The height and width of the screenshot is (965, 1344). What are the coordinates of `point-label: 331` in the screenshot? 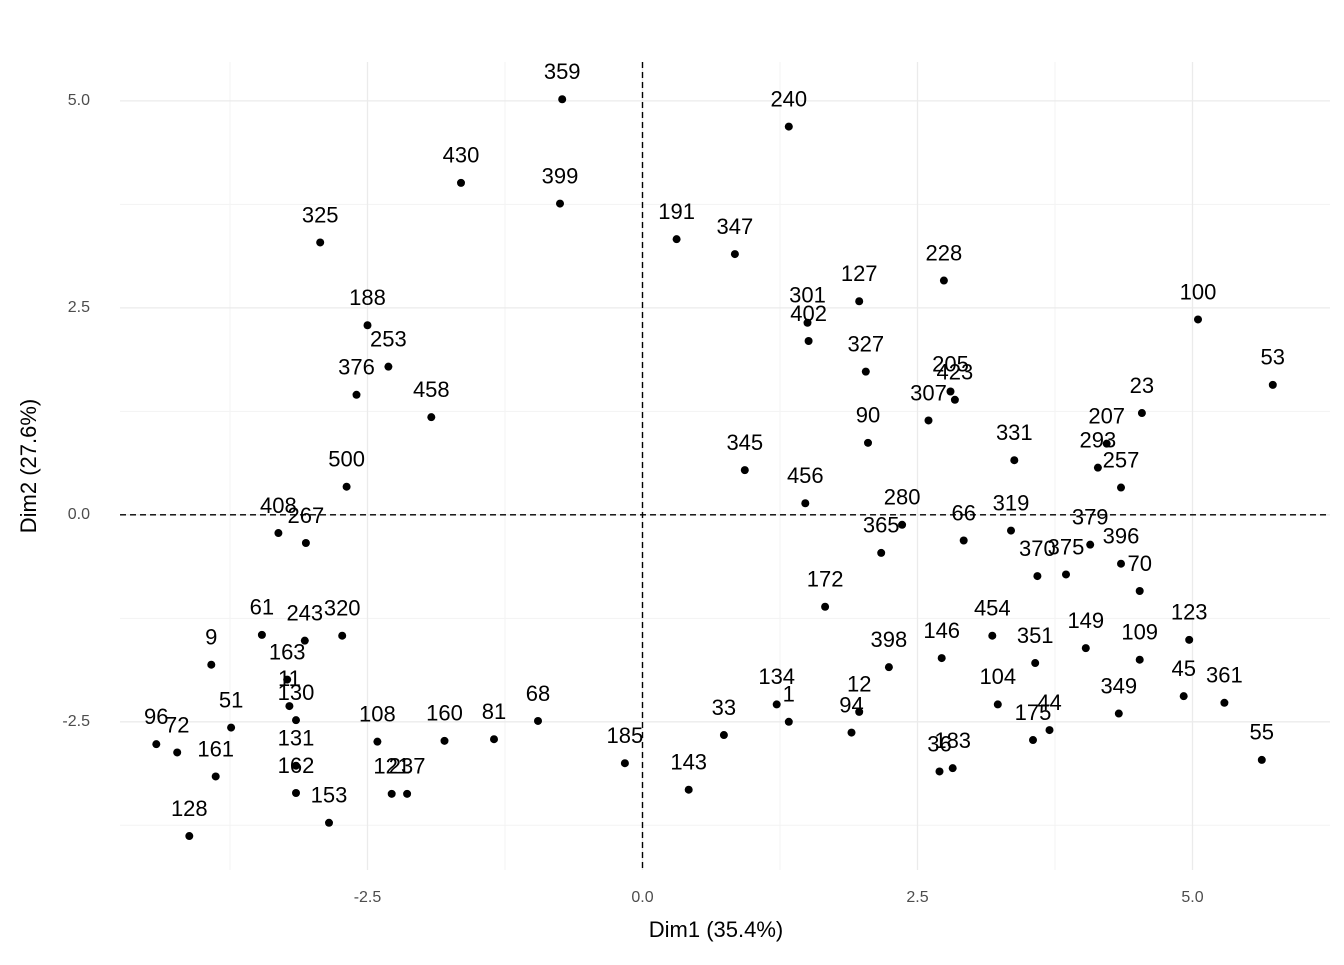 It's located at (1014, 432).